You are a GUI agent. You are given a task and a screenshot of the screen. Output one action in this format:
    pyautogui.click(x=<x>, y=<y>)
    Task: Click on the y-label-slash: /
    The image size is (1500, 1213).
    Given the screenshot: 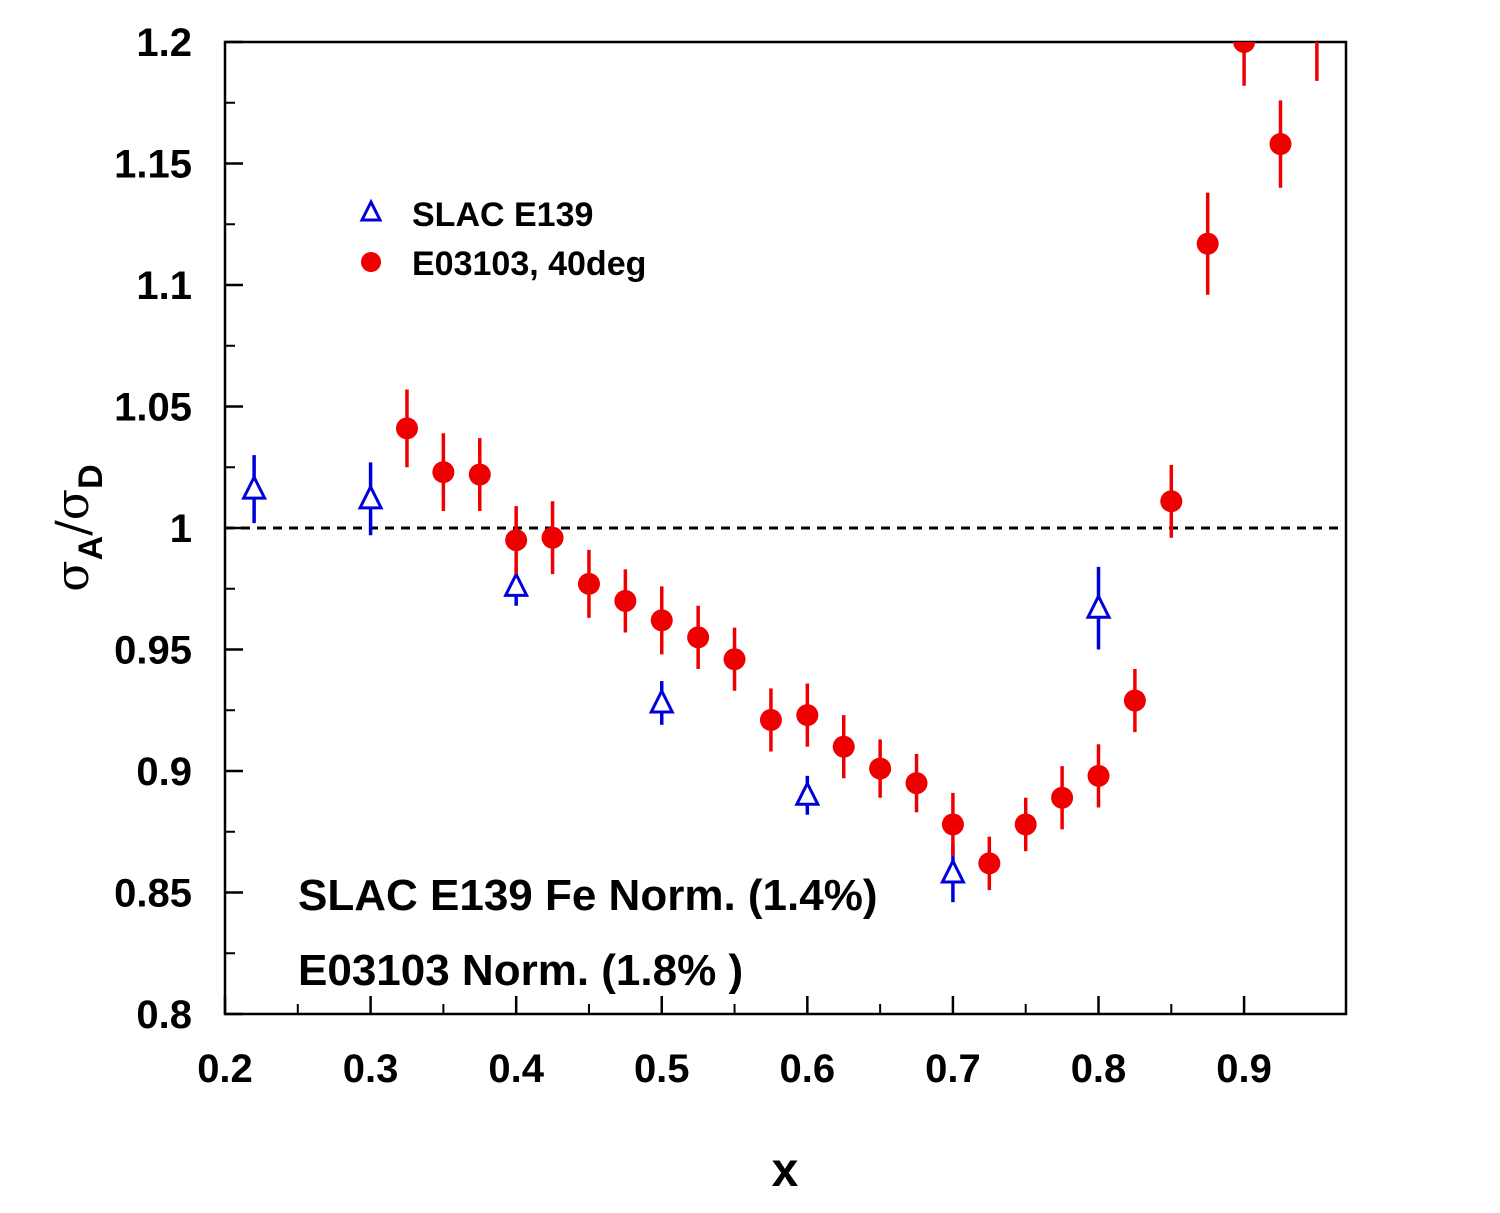 What is the action you would take?
    pyautogui.click(x=72, y=528)
    